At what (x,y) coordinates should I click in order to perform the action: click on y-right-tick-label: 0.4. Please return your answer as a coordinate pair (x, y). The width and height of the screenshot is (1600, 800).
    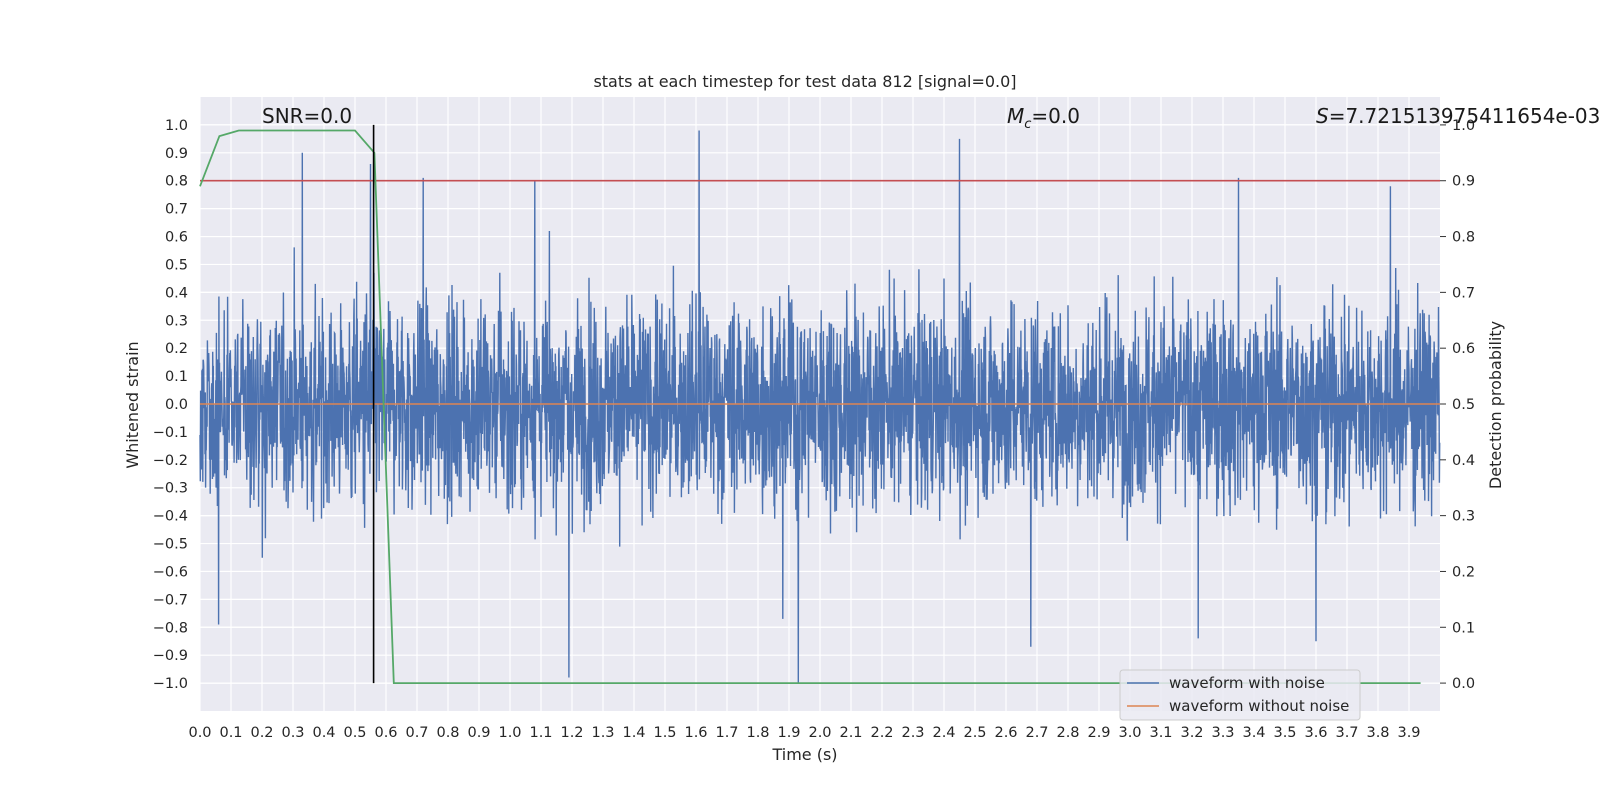
    Looking at the image, I should click on (1463, 461).